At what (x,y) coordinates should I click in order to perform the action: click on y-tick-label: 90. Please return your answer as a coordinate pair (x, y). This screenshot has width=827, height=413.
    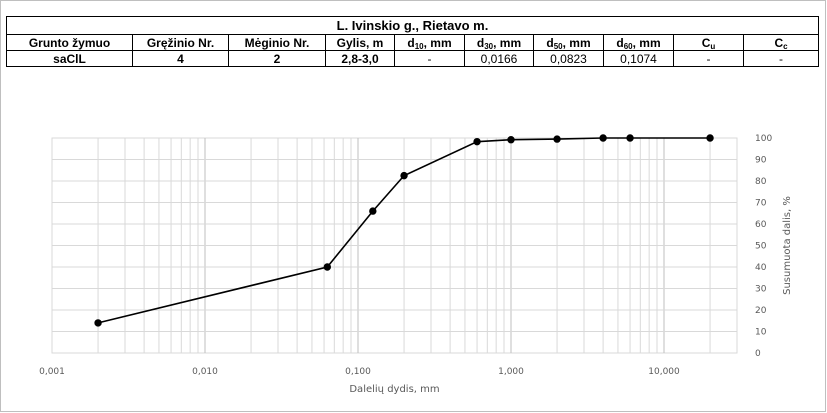
    Looking at the image, I should click on (761, 161).